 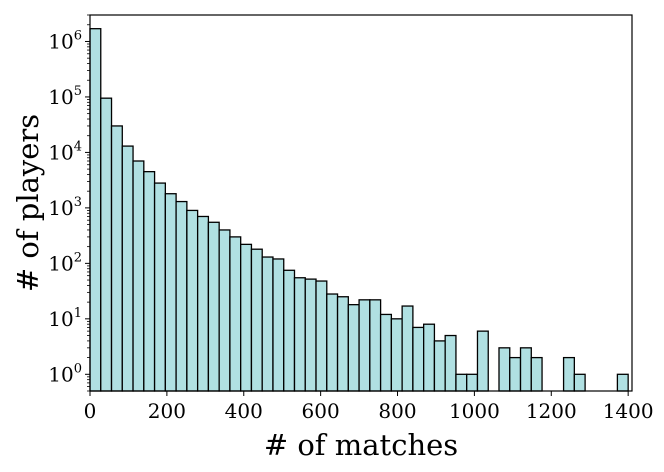 What do you see at coordinates (28, 203) in the screenshot?
I see `y-axis-title: # of players` at bounding box center [28, 203].